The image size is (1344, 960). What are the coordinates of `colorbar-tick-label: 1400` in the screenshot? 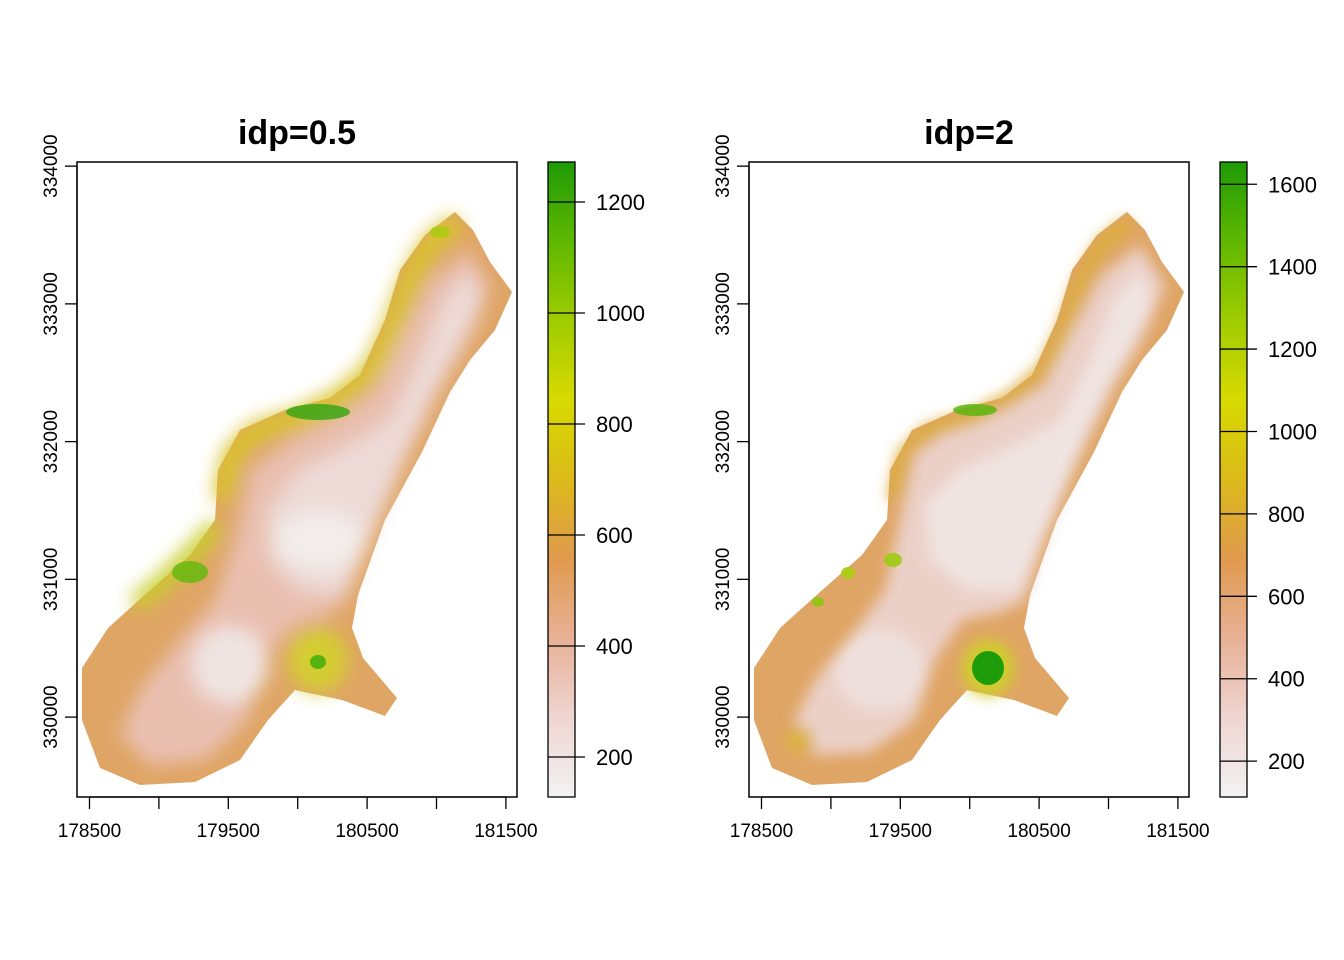 It's located at (1292, 267).